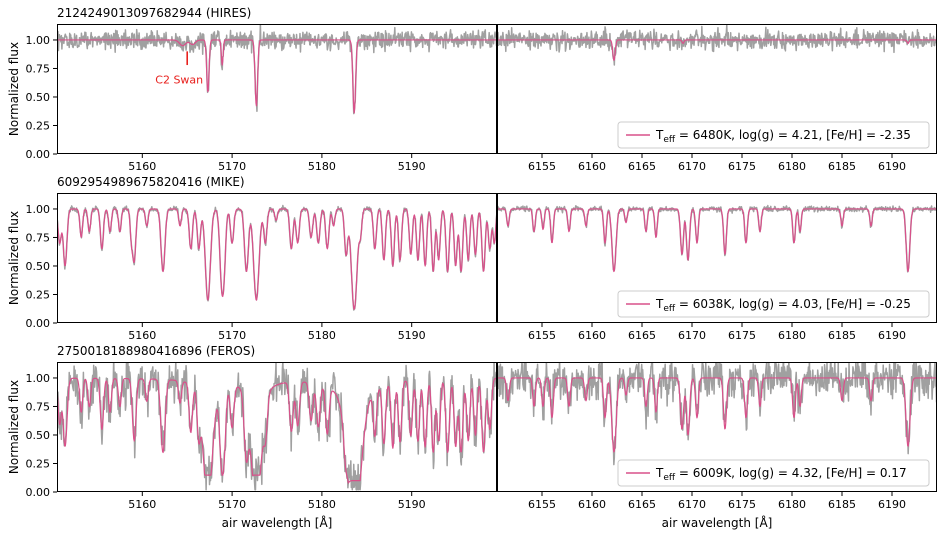 The image size is (946, 540). What do you see at coordinates (717, 522) in the screenshot?
I see `x-axis-label-right: air wavelength [Å]` at bounding box center [717, 522].